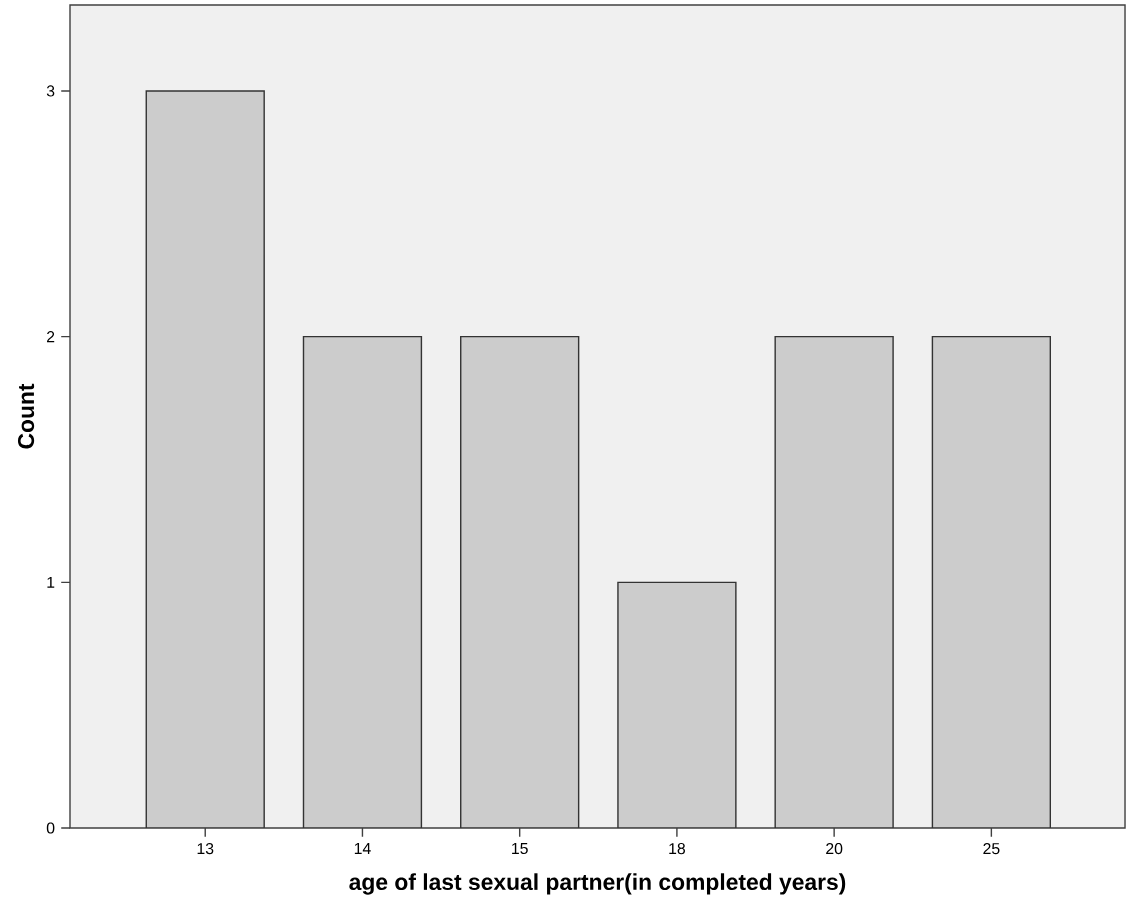  What do you see at coordinates (205, 848) in the screenshot?
I see `x-tick-label: 13` at bounding box center [205, 848].